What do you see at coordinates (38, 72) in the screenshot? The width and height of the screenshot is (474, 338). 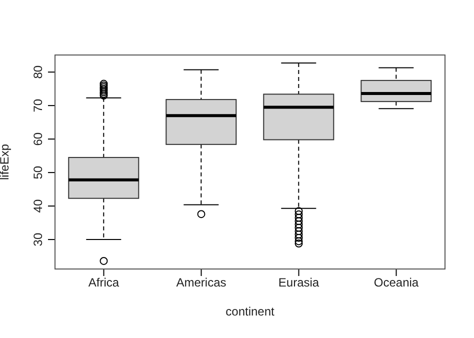 I see `y-tick-label: 80` at bounding box center [38, 72].